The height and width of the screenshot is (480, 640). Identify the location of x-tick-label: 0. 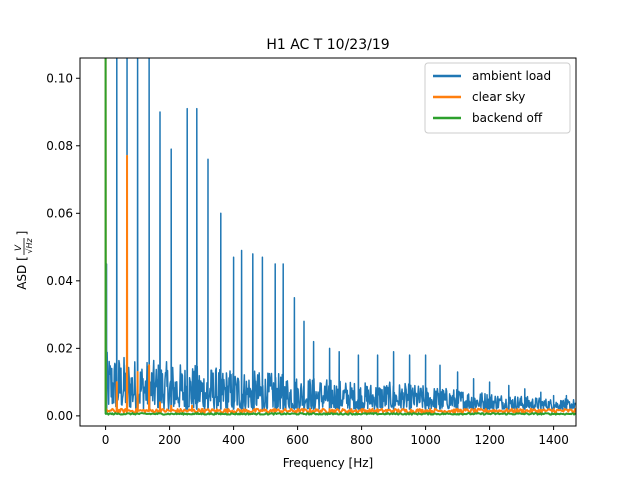
(106, 440).